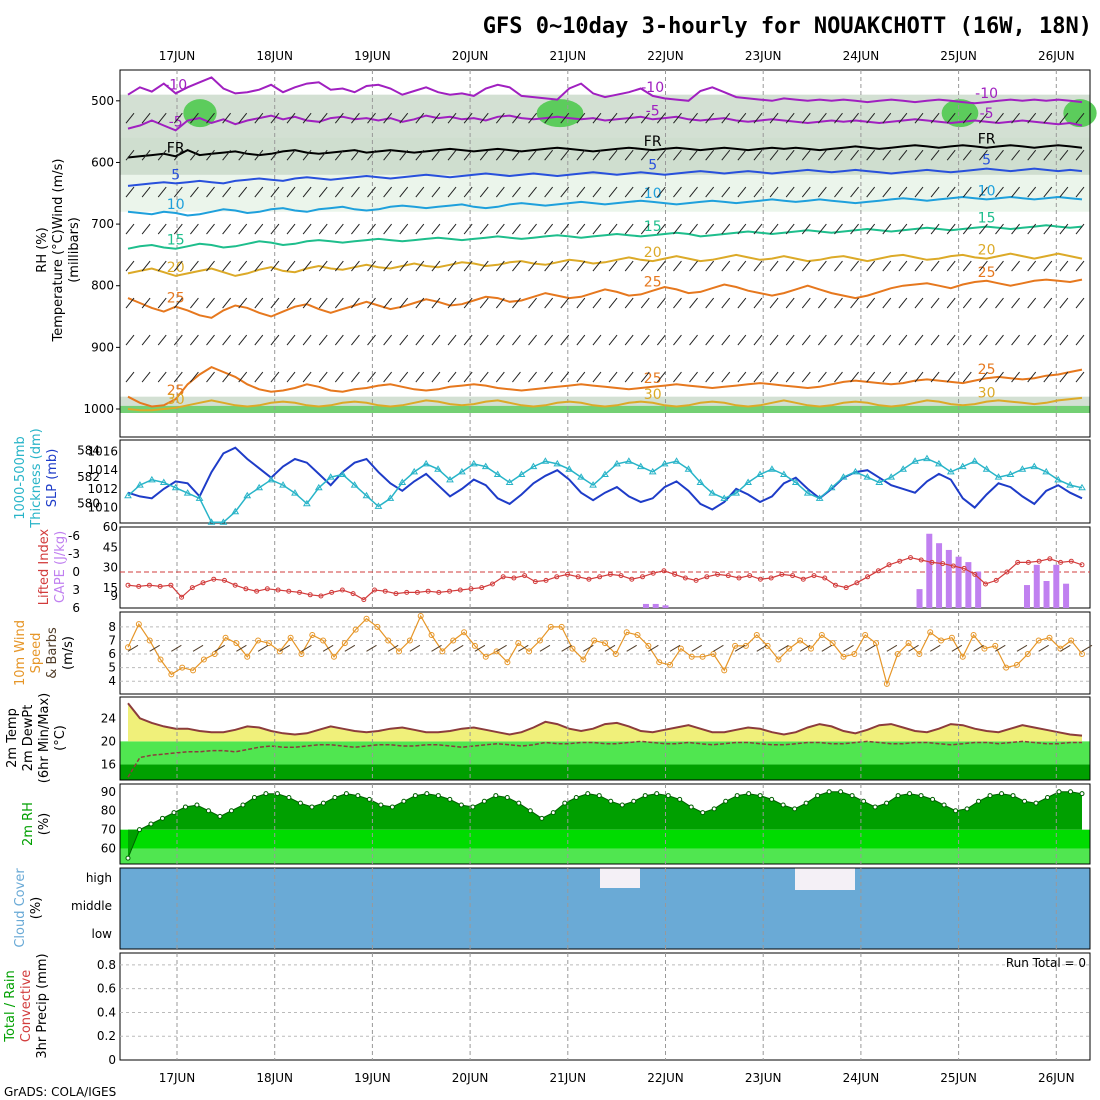 This screenshot has height=1100, width=1100. Describe the element at coordinates (978, 589) in the screenshot. I see `cape-bar` at that location.